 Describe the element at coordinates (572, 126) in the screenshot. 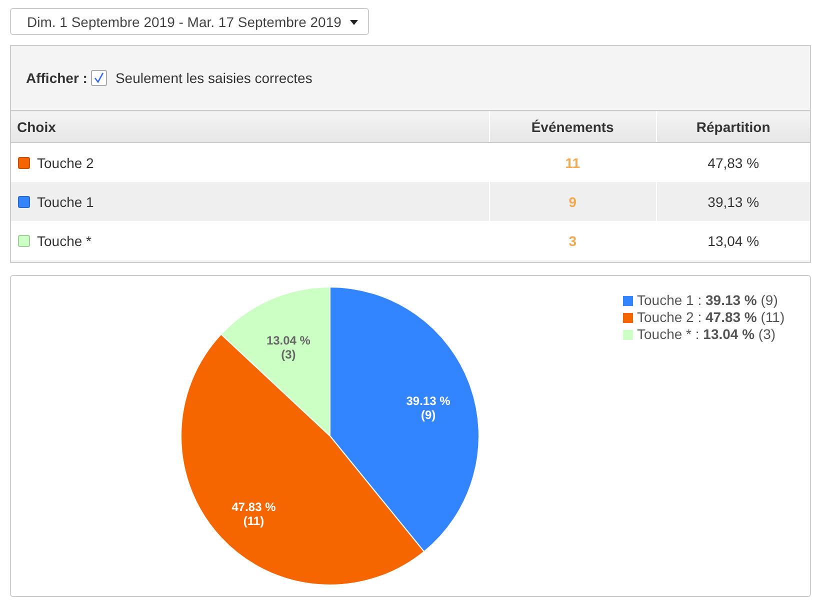

I see `text: Événements` at that location.